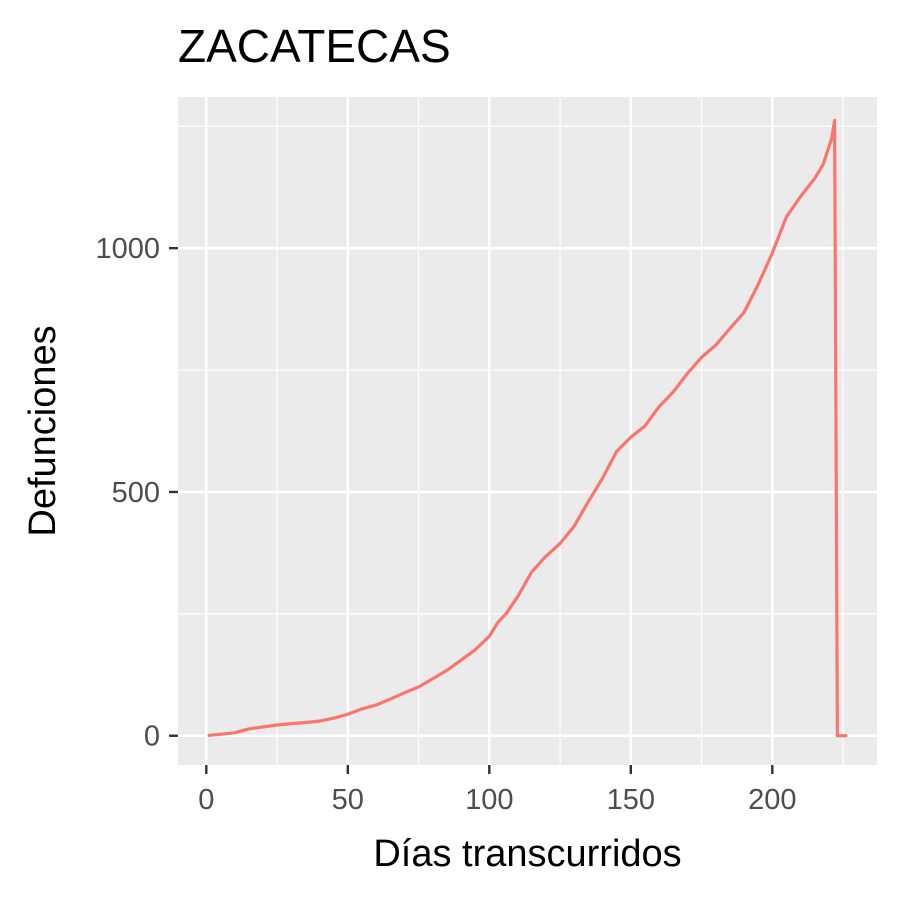 The image size is (900, 900). What do you see at coordinates (489, 800) in the screenshot?
I see `x-tick-label: 100` at bounding box center [489, 800].